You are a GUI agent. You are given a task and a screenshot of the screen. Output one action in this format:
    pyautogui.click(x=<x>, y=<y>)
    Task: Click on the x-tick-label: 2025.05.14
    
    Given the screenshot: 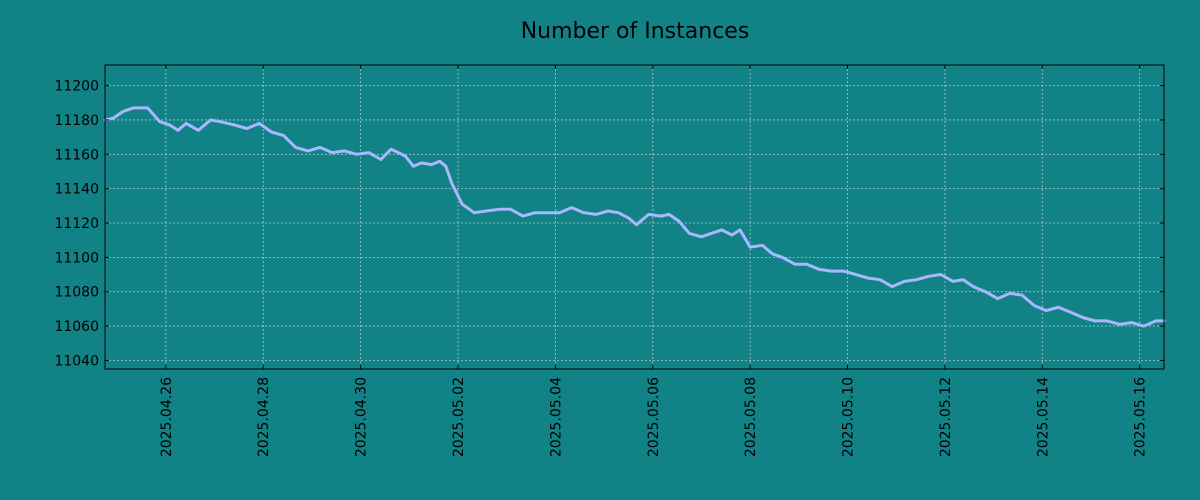 What is the action you would take?
    pyautogui.click(x=1043, y=417)
    